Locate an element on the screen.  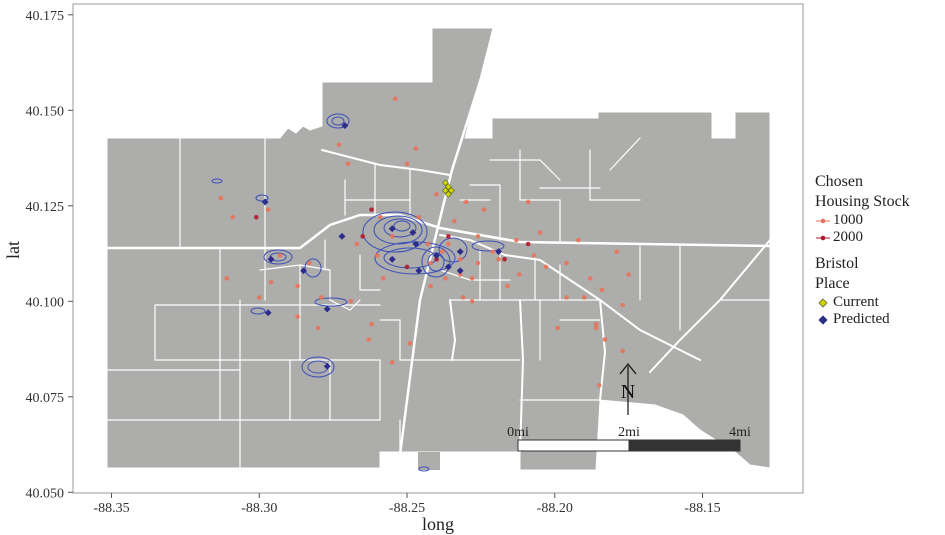
scale-bar-white-segment is located at coordinates (573, 445).